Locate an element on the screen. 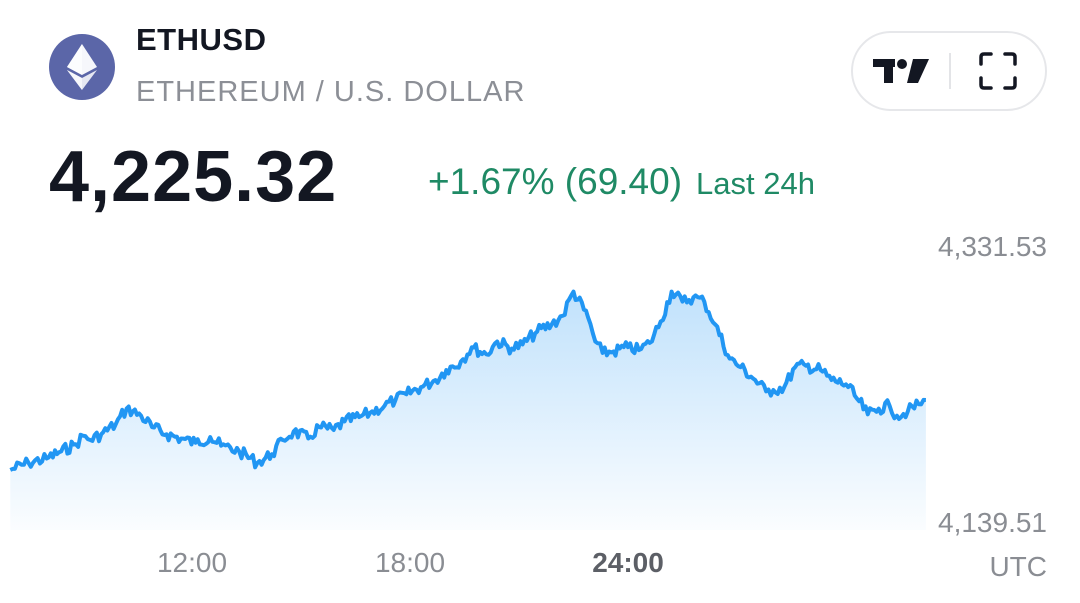 The height and width of the screenshot is (603, 1080). symbol-title: ETHUSD is located at coordinates (201, 39).